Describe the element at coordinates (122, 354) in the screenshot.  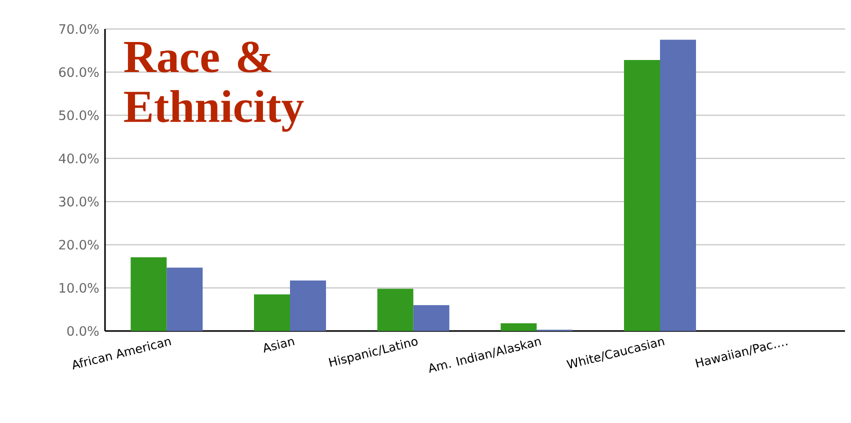
I see `x-tick-label: African American` at that location.